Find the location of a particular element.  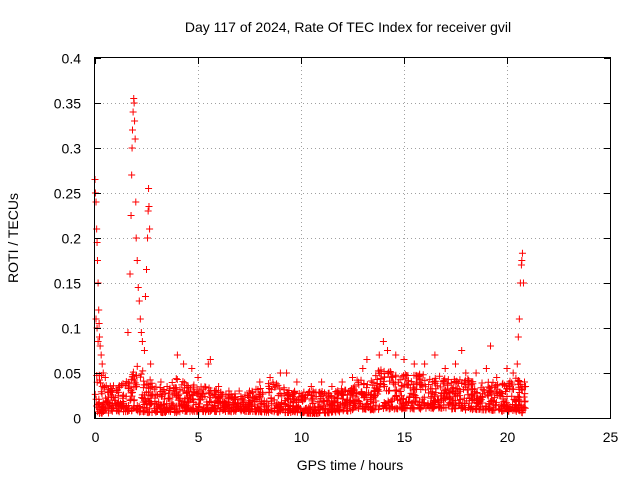

y-axis-label: ROTI / TECUs is located at coordinates (13, 238).